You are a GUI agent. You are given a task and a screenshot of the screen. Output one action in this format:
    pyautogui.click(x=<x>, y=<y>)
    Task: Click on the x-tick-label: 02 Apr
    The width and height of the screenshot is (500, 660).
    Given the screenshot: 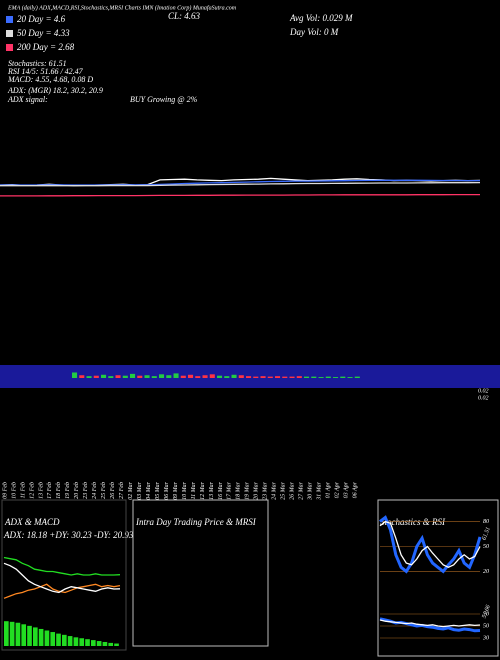 What is the action you would take?
    pyautogui.click(x=337, y=489)
    